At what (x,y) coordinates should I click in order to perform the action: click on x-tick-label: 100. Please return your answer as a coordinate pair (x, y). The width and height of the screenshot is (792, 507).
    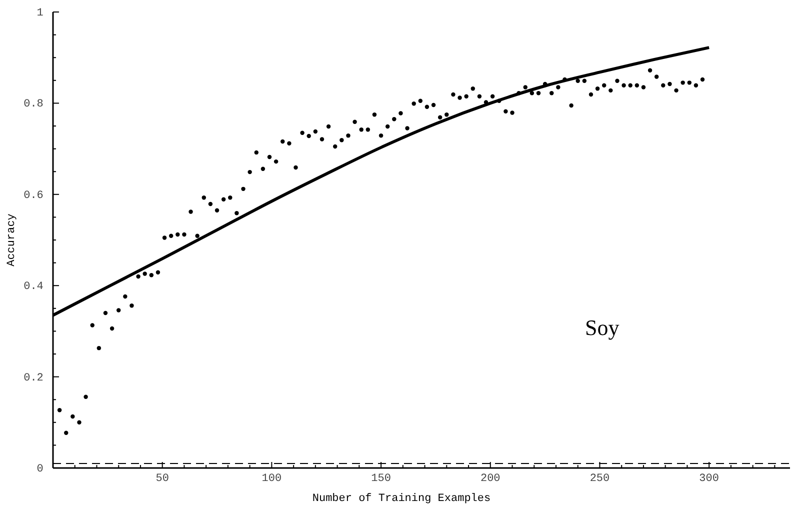
    Looking at the image, I should click on (272, 478).